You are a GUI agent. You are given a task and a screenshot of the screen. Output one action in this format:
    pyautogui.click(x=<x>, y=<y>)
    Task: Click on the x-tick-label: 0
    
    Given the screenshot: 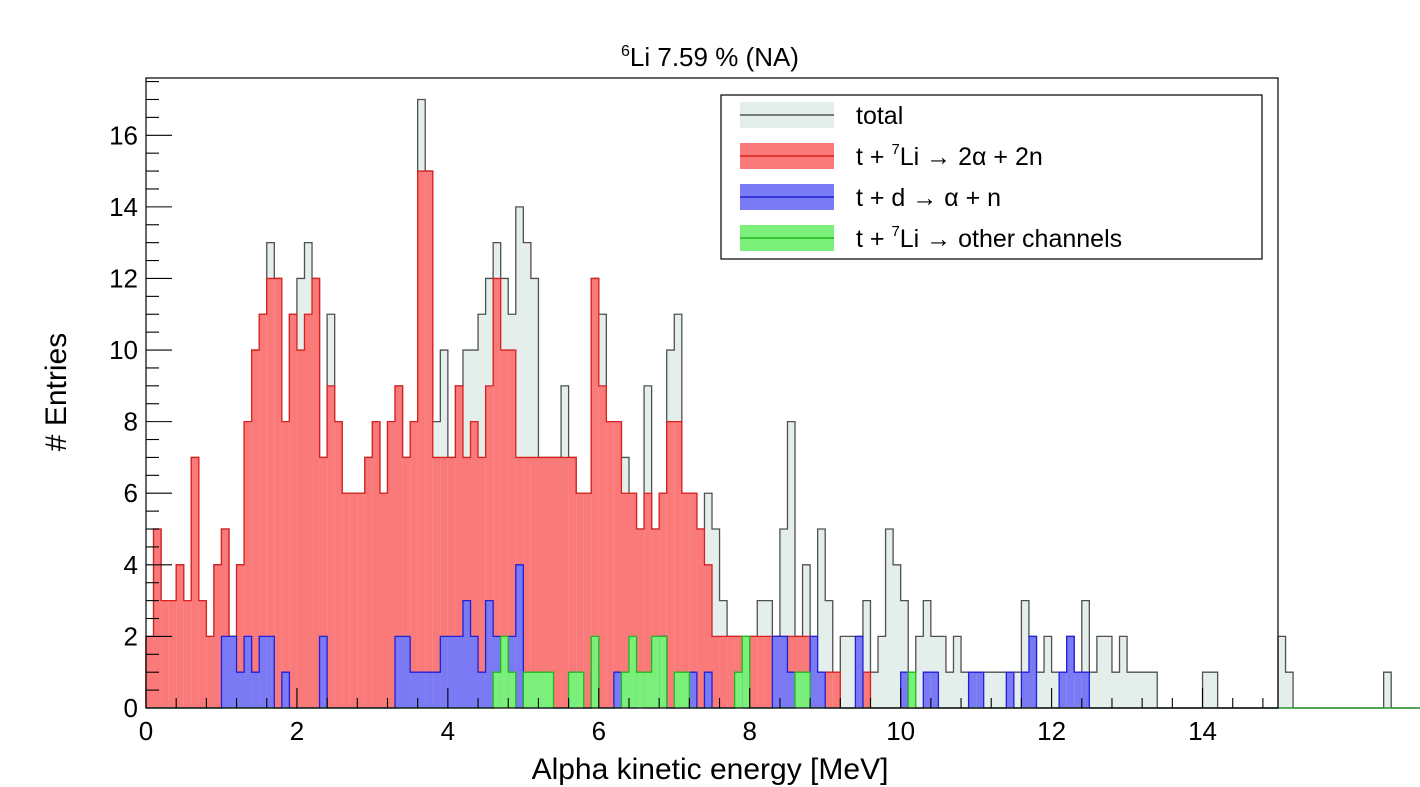 What is the action you would take?
    pyautogui.click(x=146, y=731)
    